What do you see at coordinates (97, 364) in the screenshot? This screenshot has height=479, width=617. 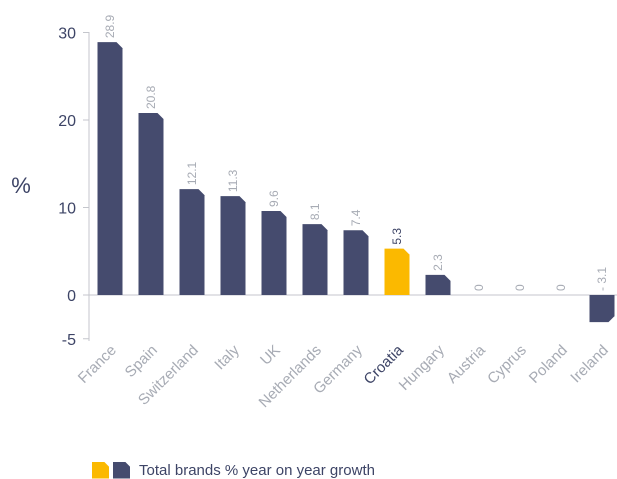 I see `category-label-france: France` at bounding box center [97, 364].